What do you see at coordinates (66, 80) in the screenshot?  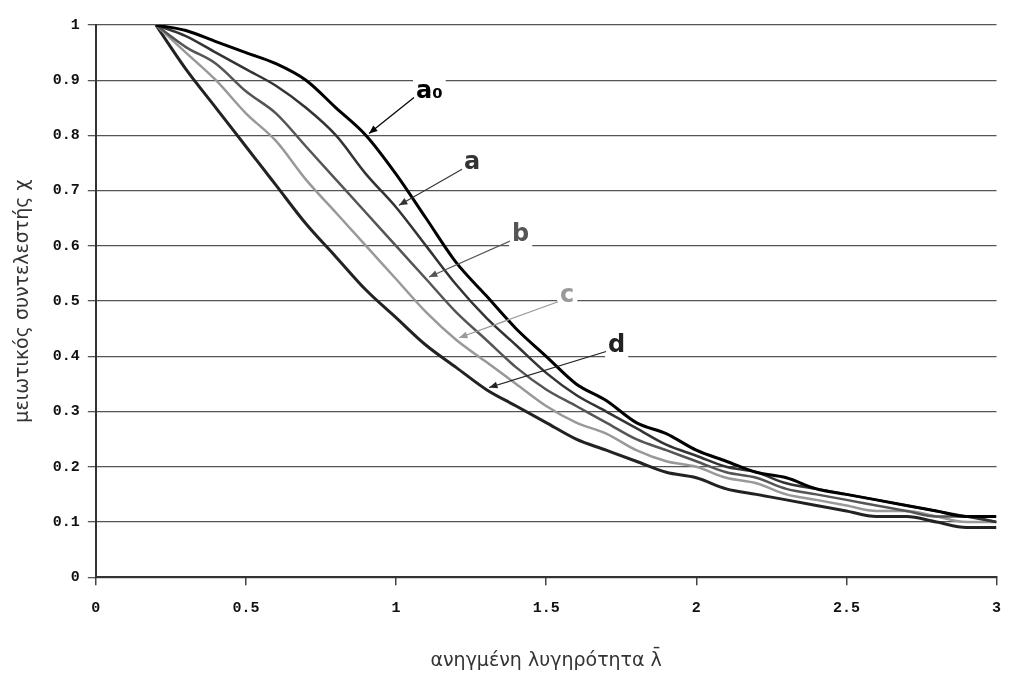 I see `y-tick-label: 0.9` at bounding box center [66, 80].